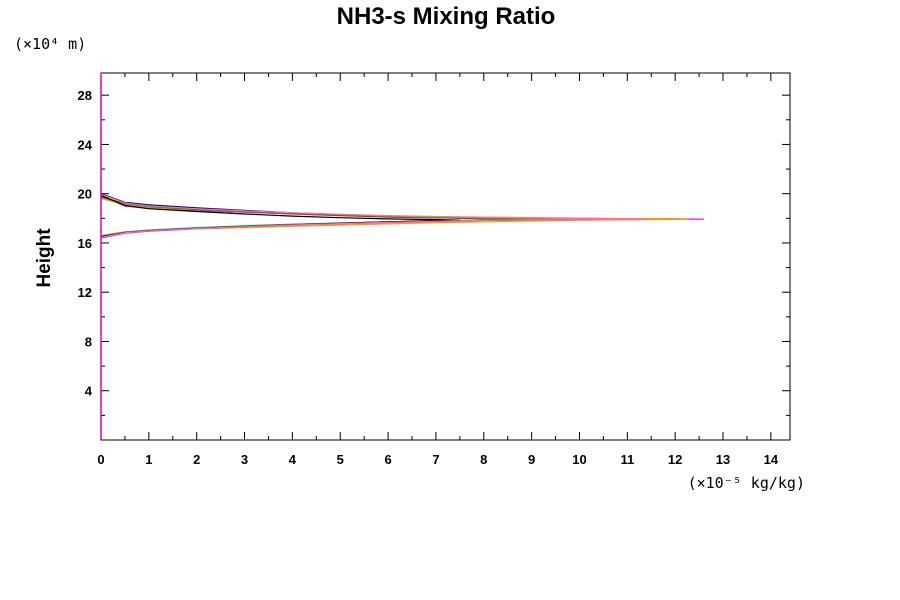 The height and width of the screenshot is (600, 900). I want to click on x-tick-label: 3, so click(244, 459).